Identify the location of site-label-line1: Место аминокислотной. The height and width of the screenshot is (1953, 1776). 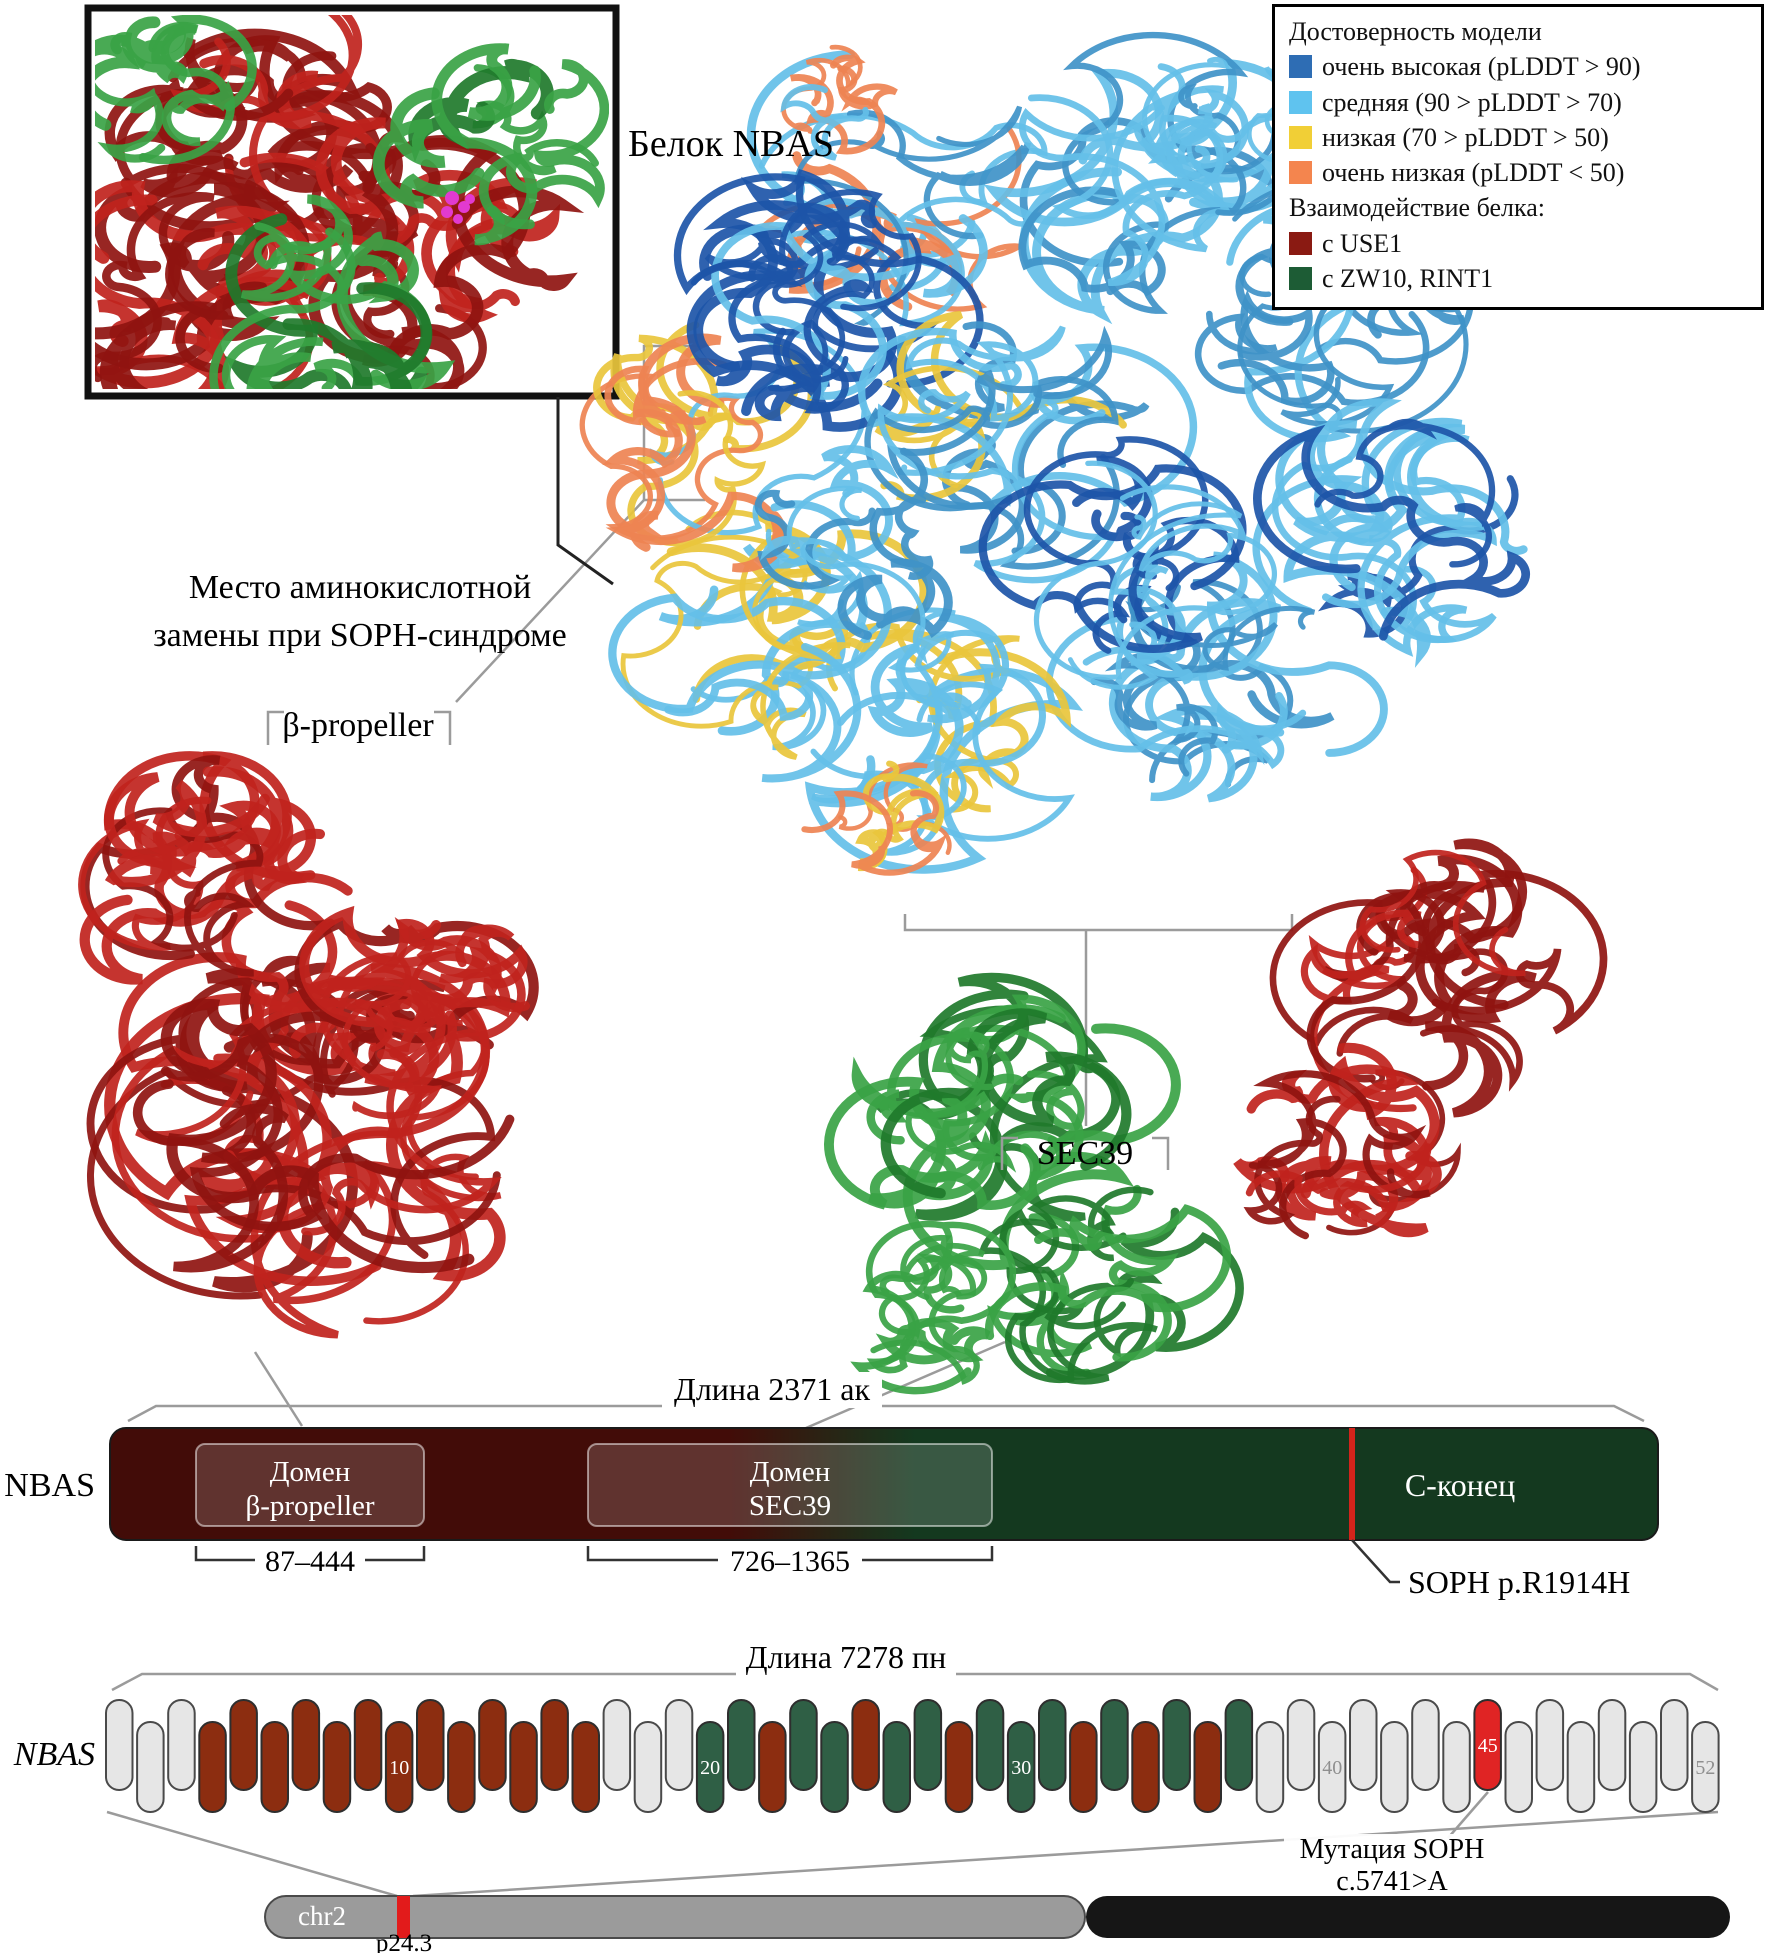
(360, 587).